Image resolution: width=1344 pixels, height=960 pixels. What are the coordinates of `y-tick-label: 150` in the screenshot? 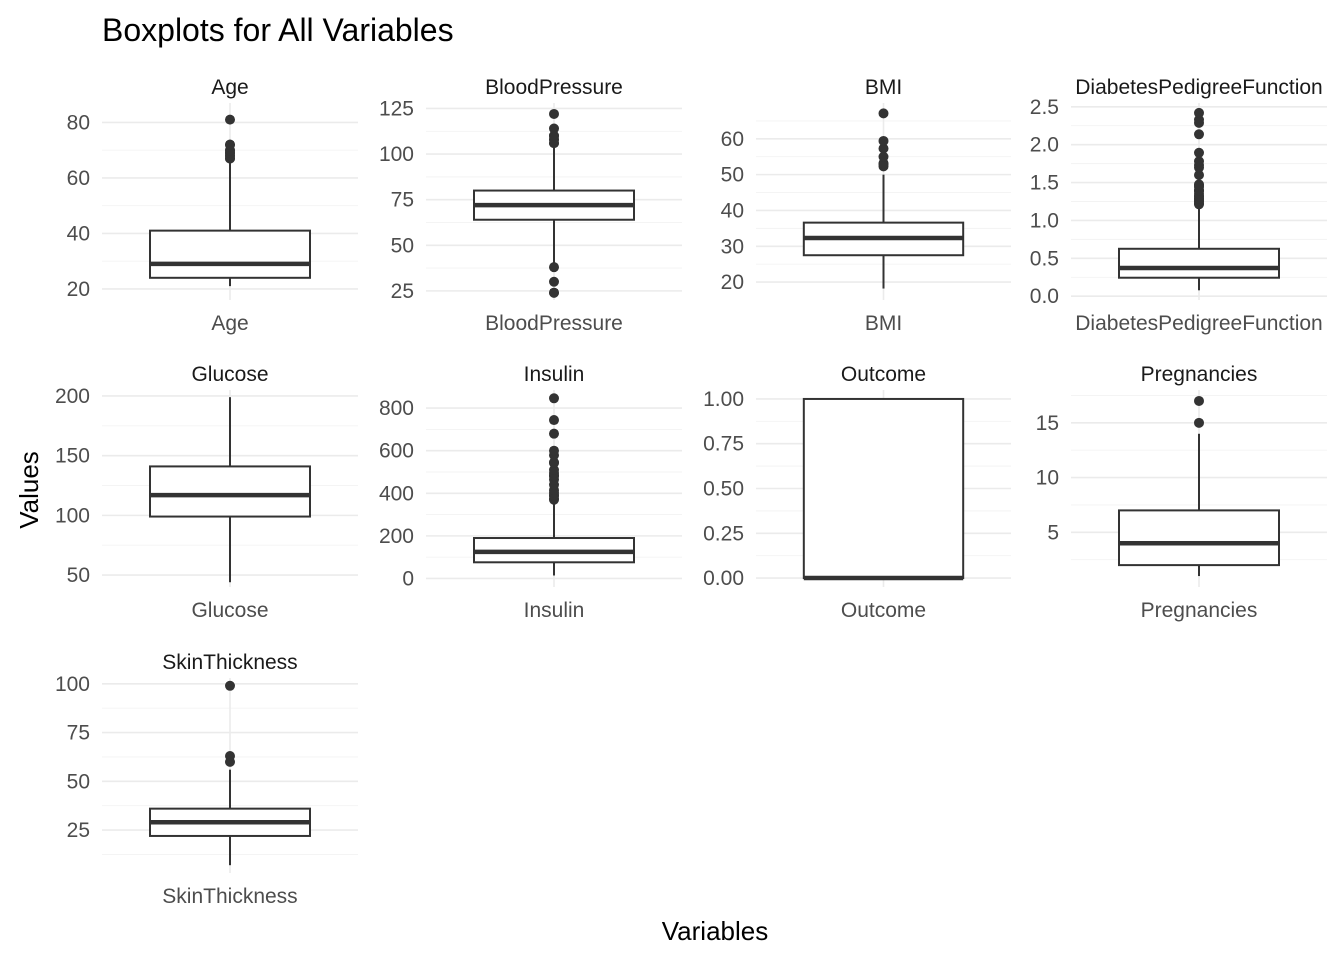 It's located at (72, 456).